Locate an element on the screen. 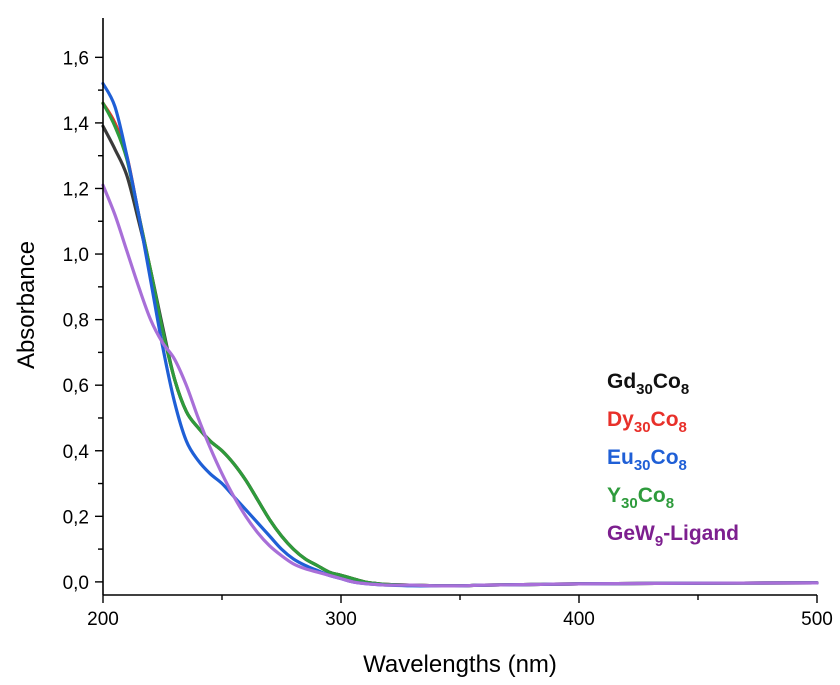 This screenshot has height=685, width=840. y-tick-label: 0,8 is located at coordinates (76, 321).